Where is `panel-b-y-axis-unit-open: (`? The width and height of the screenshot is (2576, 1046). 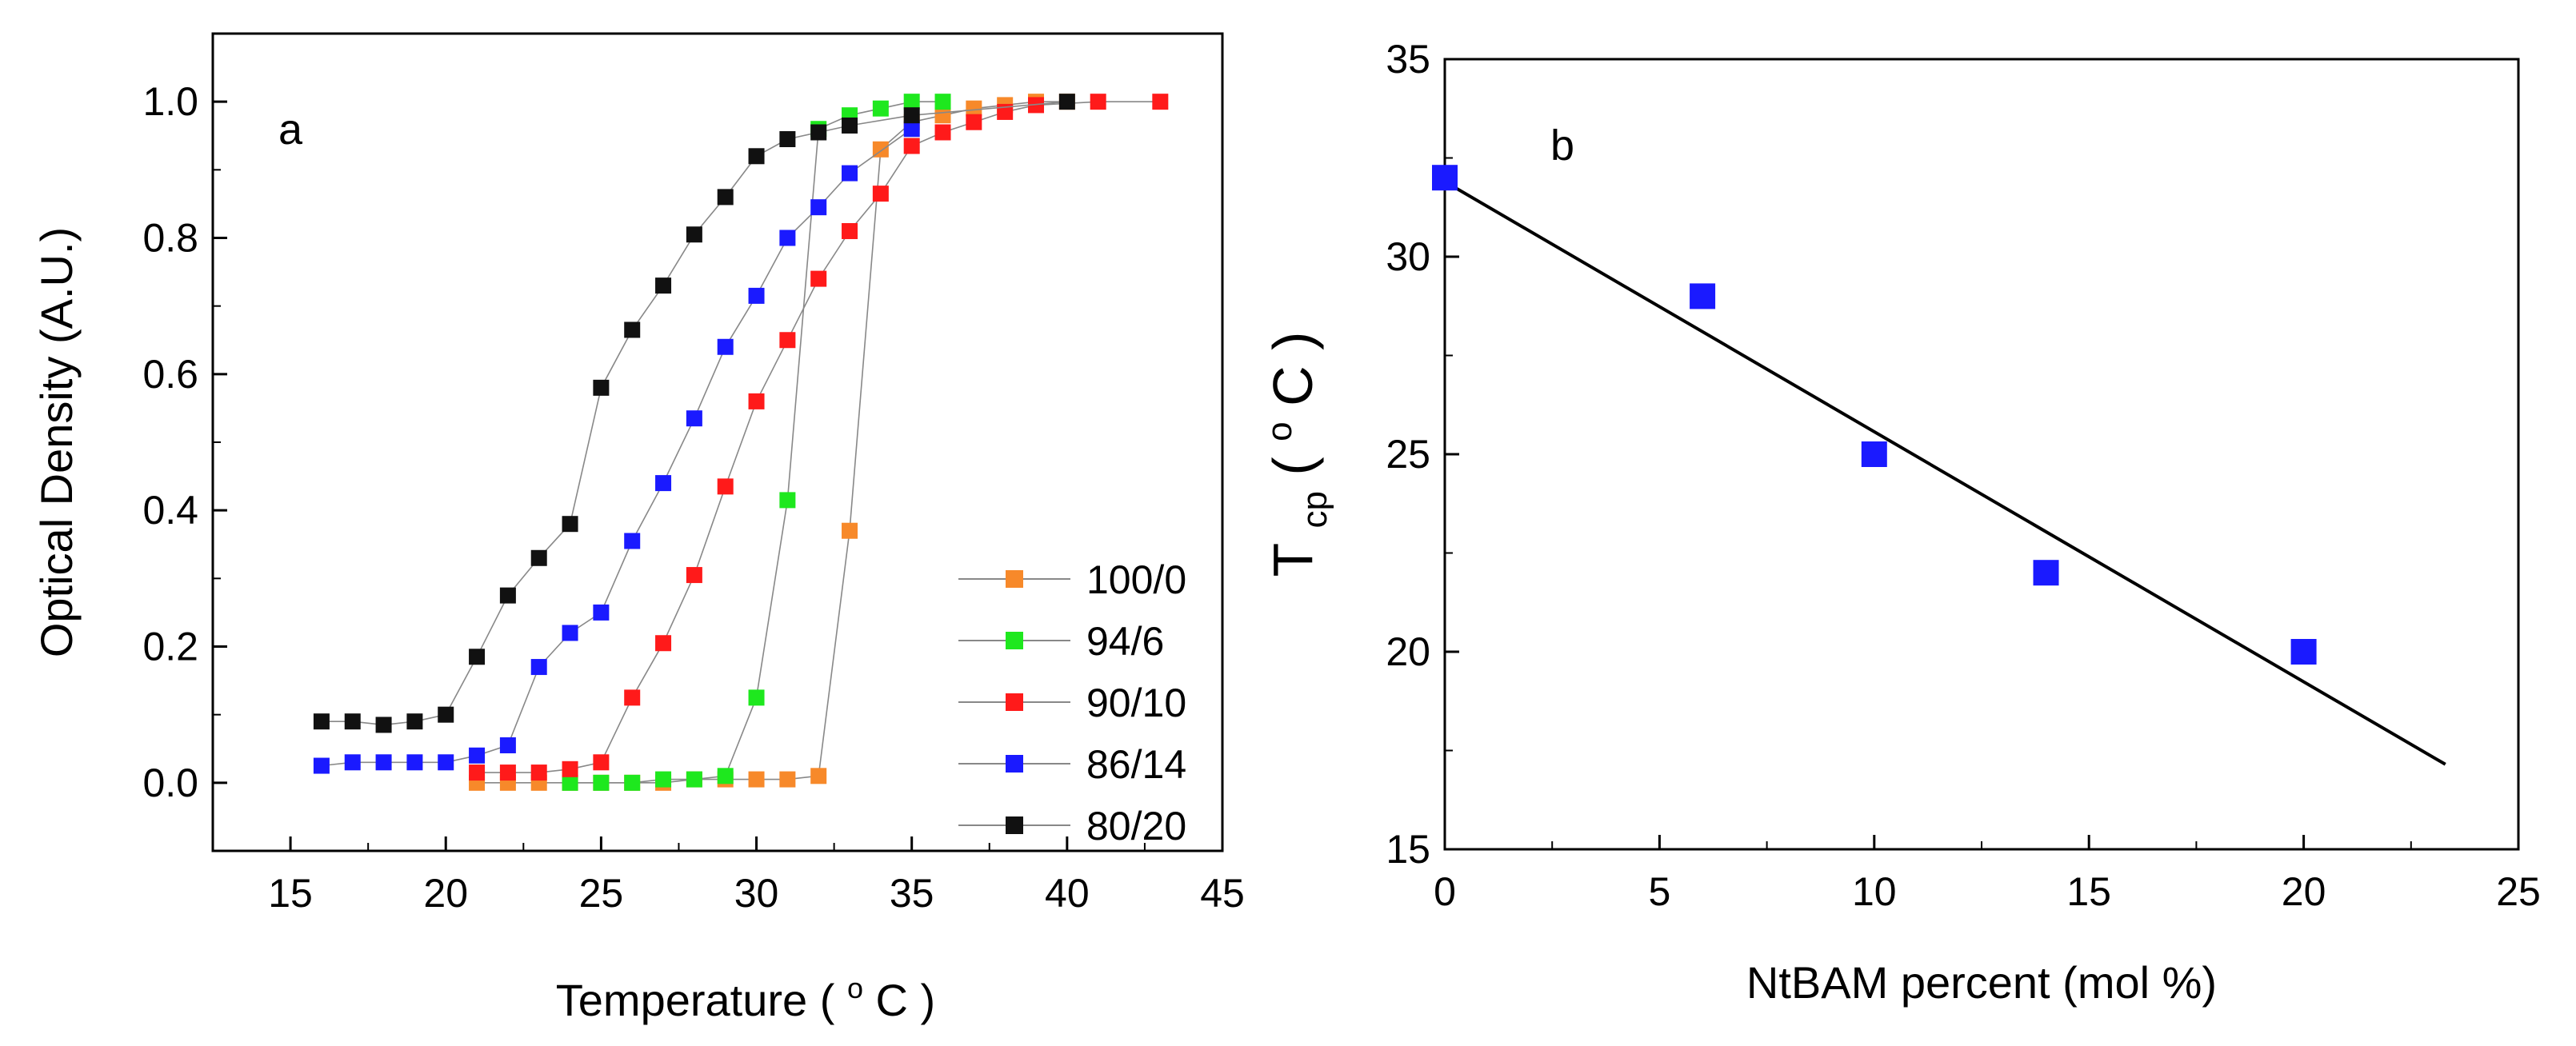 panel-b-y-axis-unit-open: ( is located at coordinates (1293, 466).